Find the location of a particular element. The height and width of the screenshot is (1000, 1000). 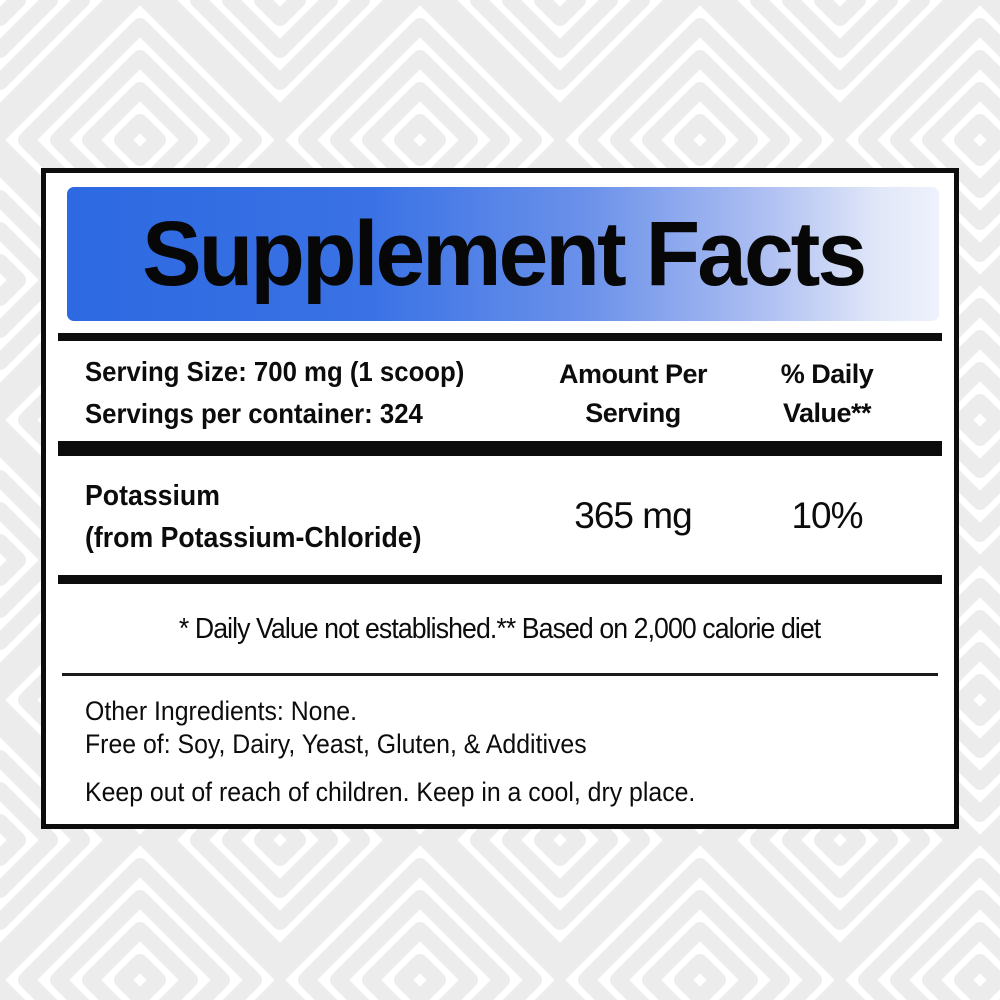

title-band: Supplement Facts is located at coordinates (503, 254).